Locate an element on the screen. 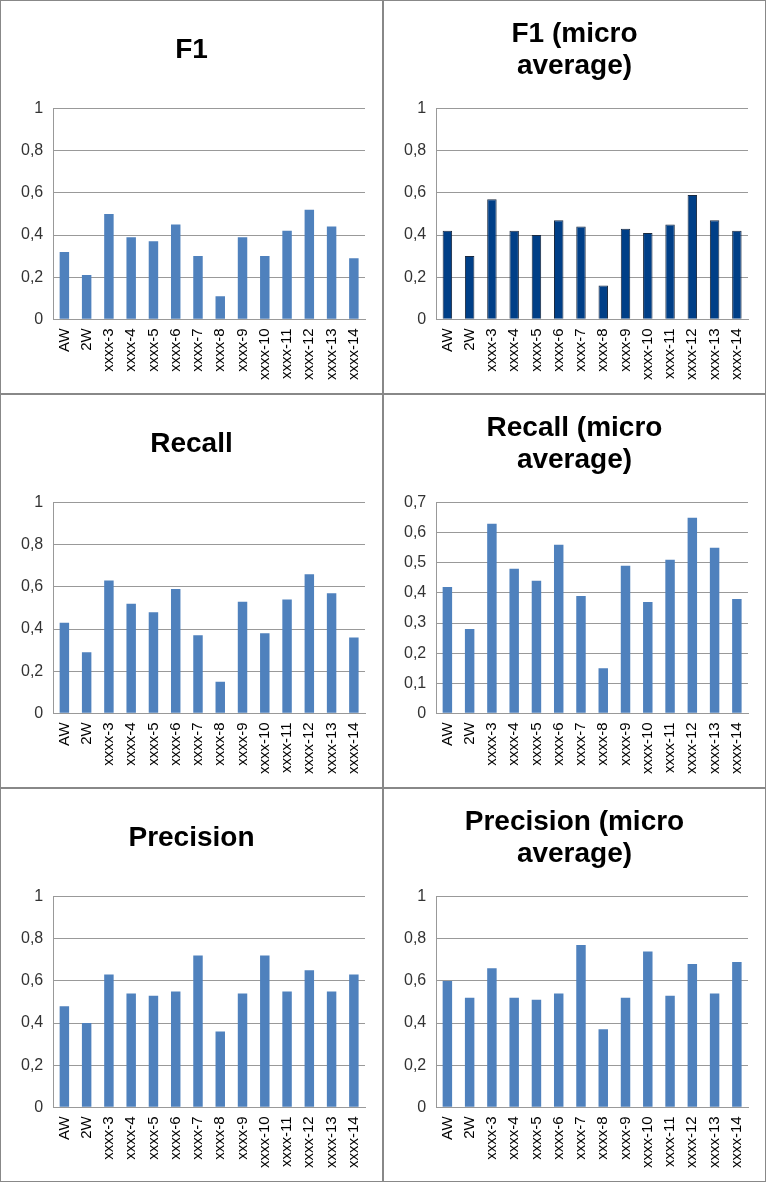 The width and height of the screenshot is (766, 1184). y-tick-label: 0,1 is located at coordinates (415, 682).